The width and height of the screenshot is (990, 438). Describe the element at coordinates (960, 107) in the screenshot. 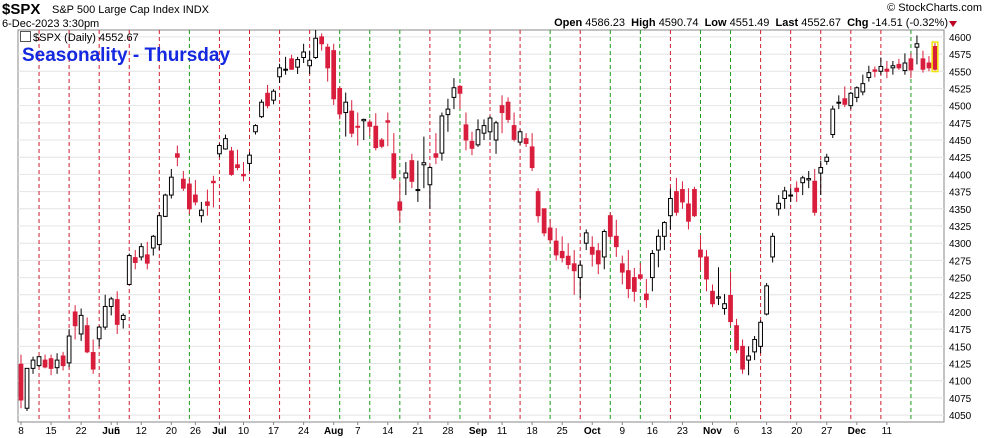

I see `y-tick-label: 4500` at that location.